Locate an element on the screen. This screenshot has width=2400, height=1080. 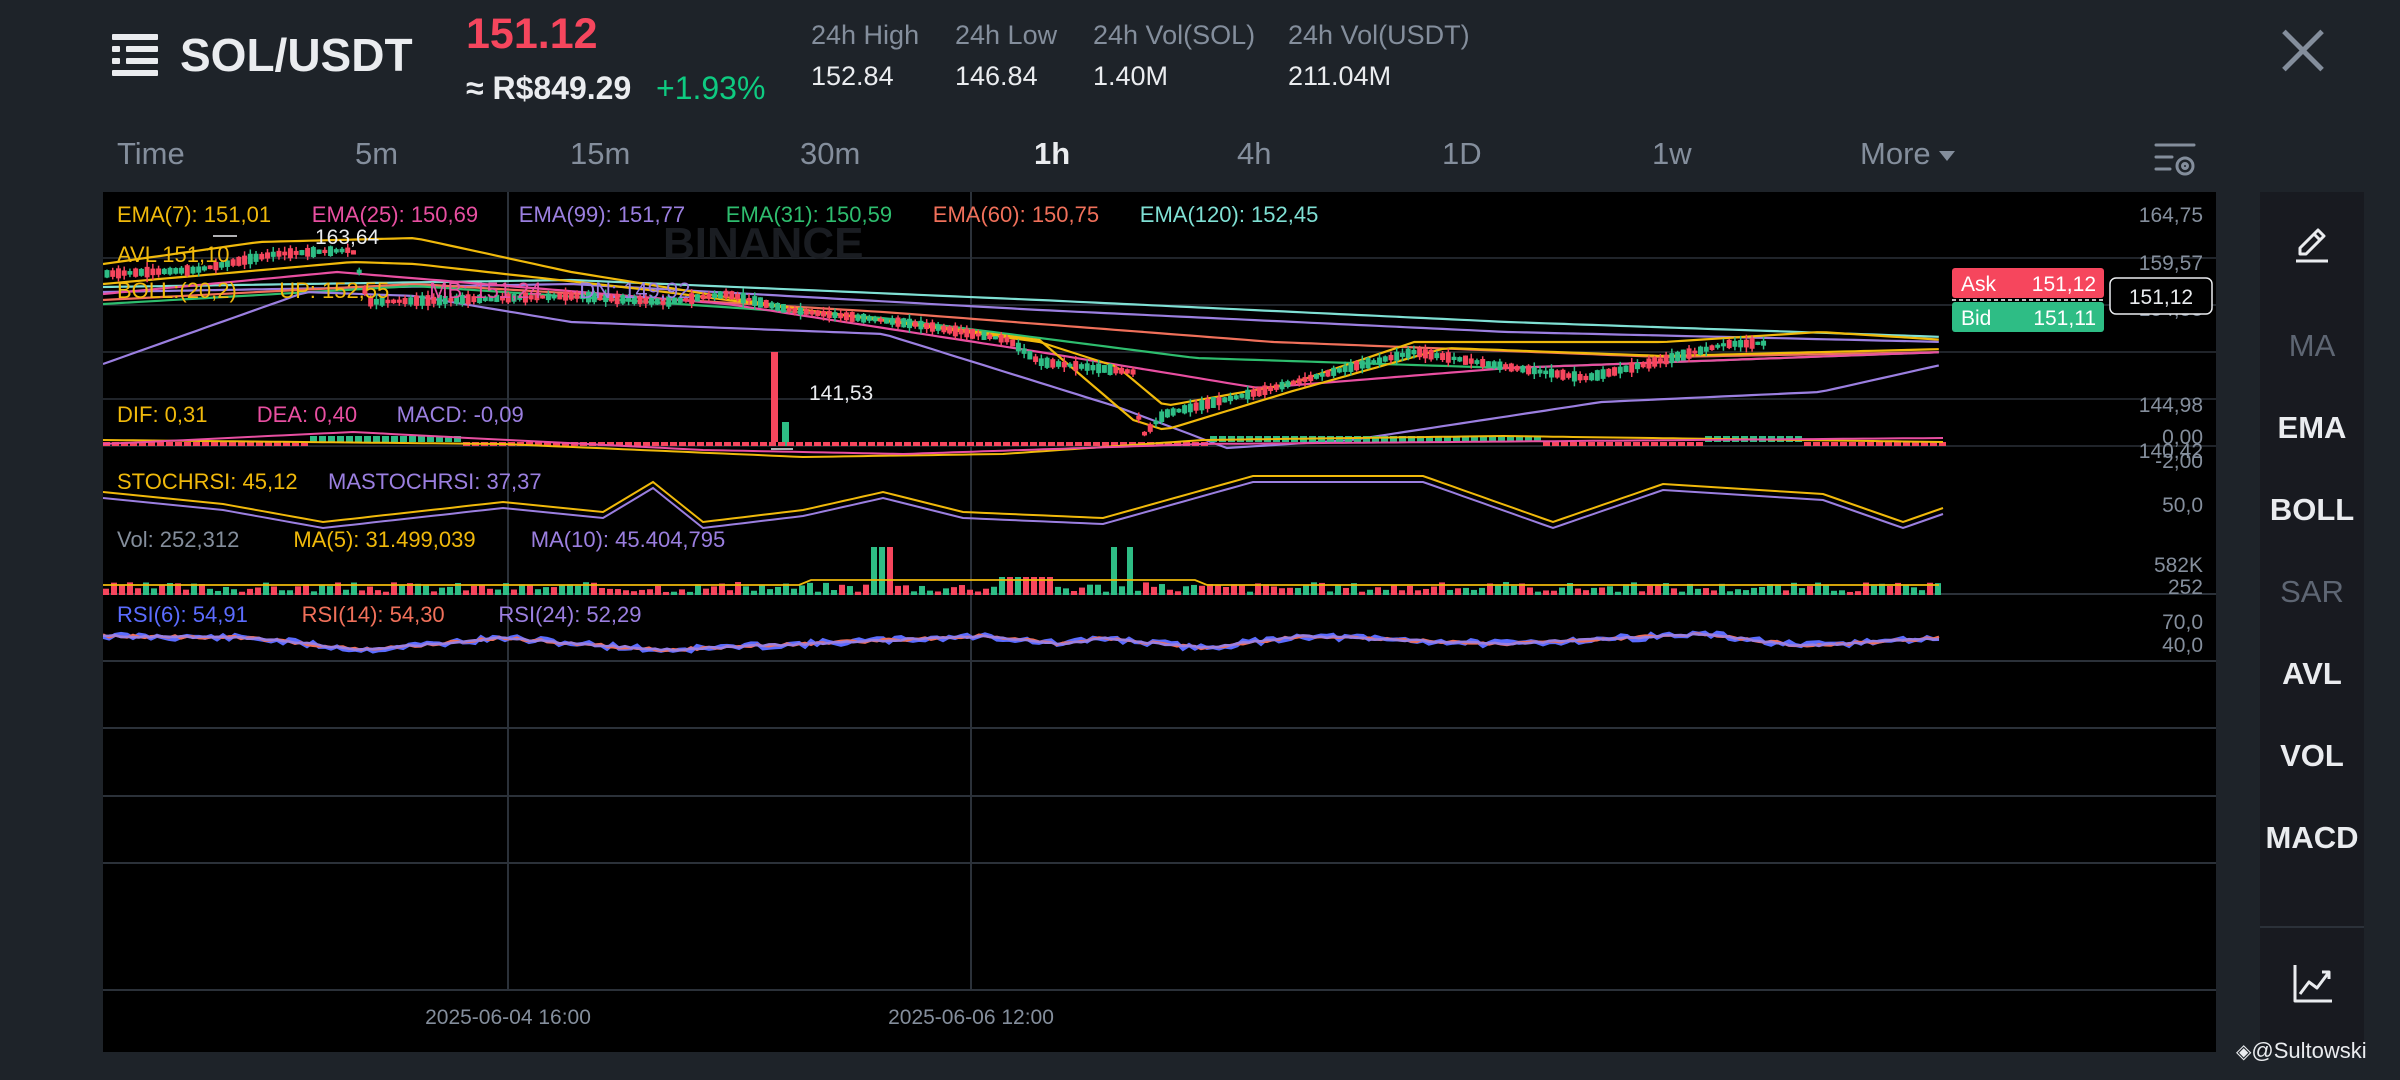
sidebar-item-ema: EMA is located at coordinates (2312, 427).